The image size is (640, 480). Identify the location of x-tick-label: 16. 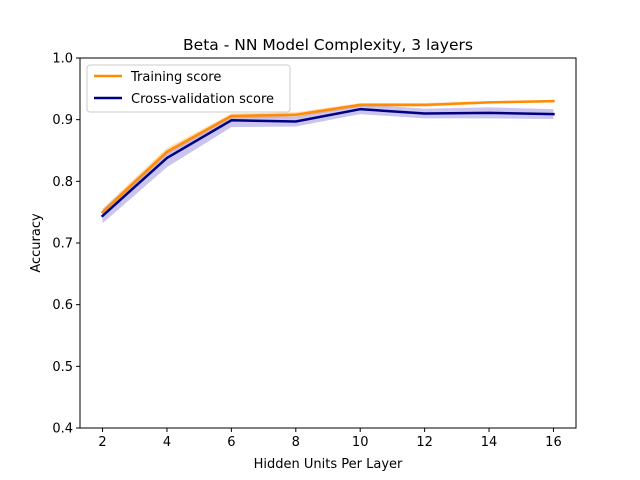
(553, 442).